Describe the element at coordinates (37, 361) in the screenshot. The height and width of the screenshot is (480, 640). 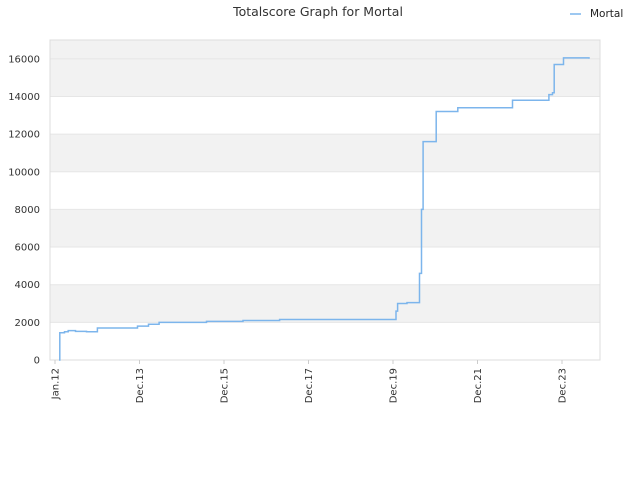
I see `y-tick-label: 0` at that location.